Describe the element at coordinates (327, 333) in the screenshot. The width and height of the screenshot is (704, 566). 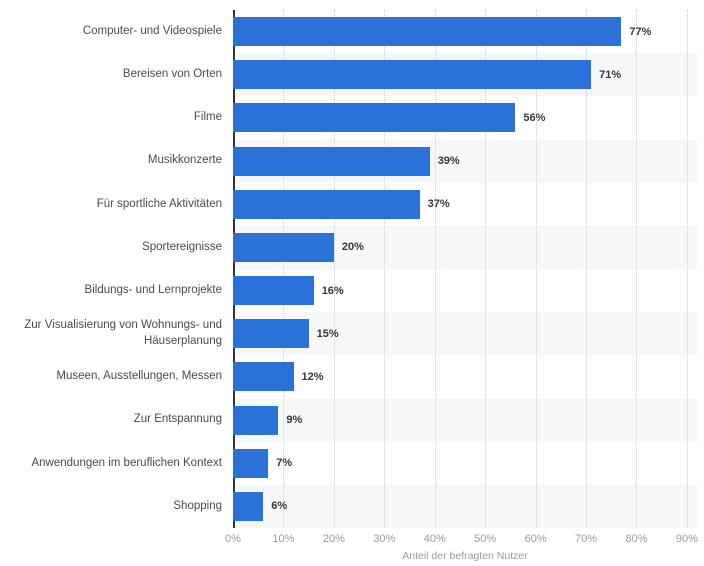
I see `value-label: 15%` at that location.